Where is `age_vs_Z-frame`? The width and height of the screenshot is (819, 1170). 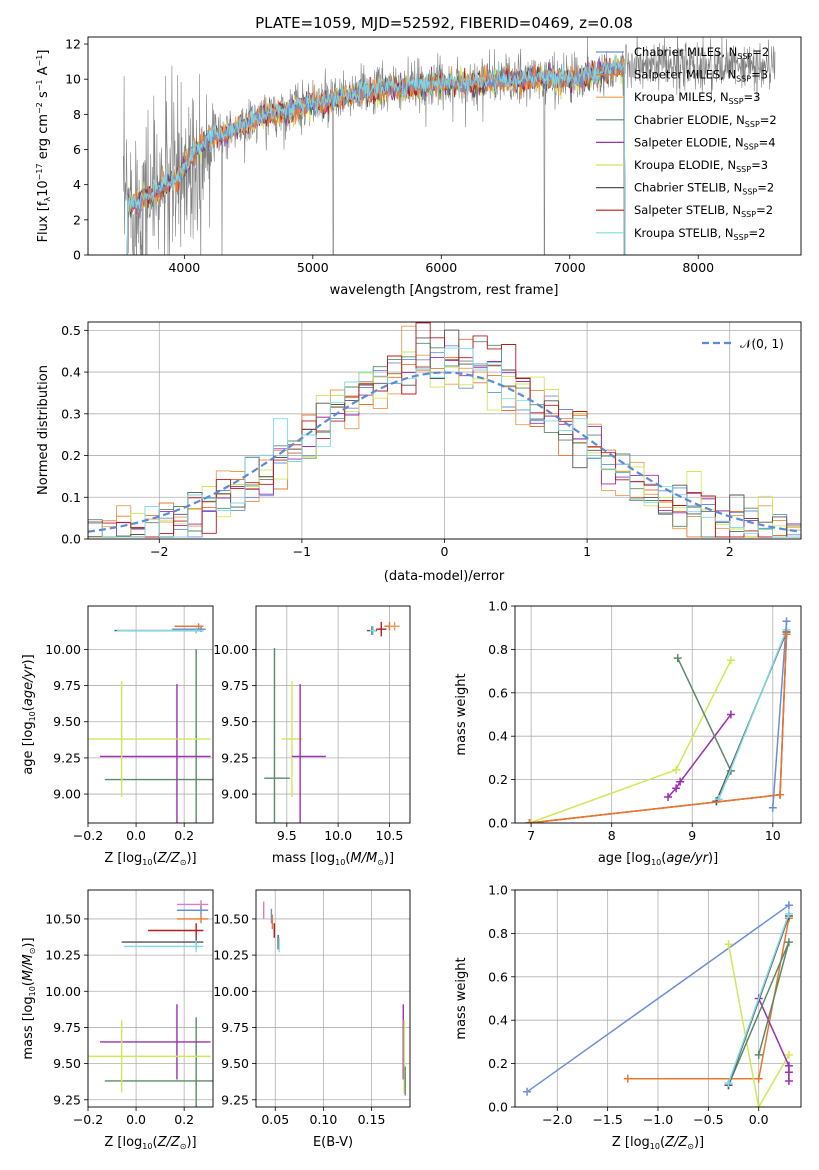 age_vs_Z-frame is located at coordinates (150, 714).